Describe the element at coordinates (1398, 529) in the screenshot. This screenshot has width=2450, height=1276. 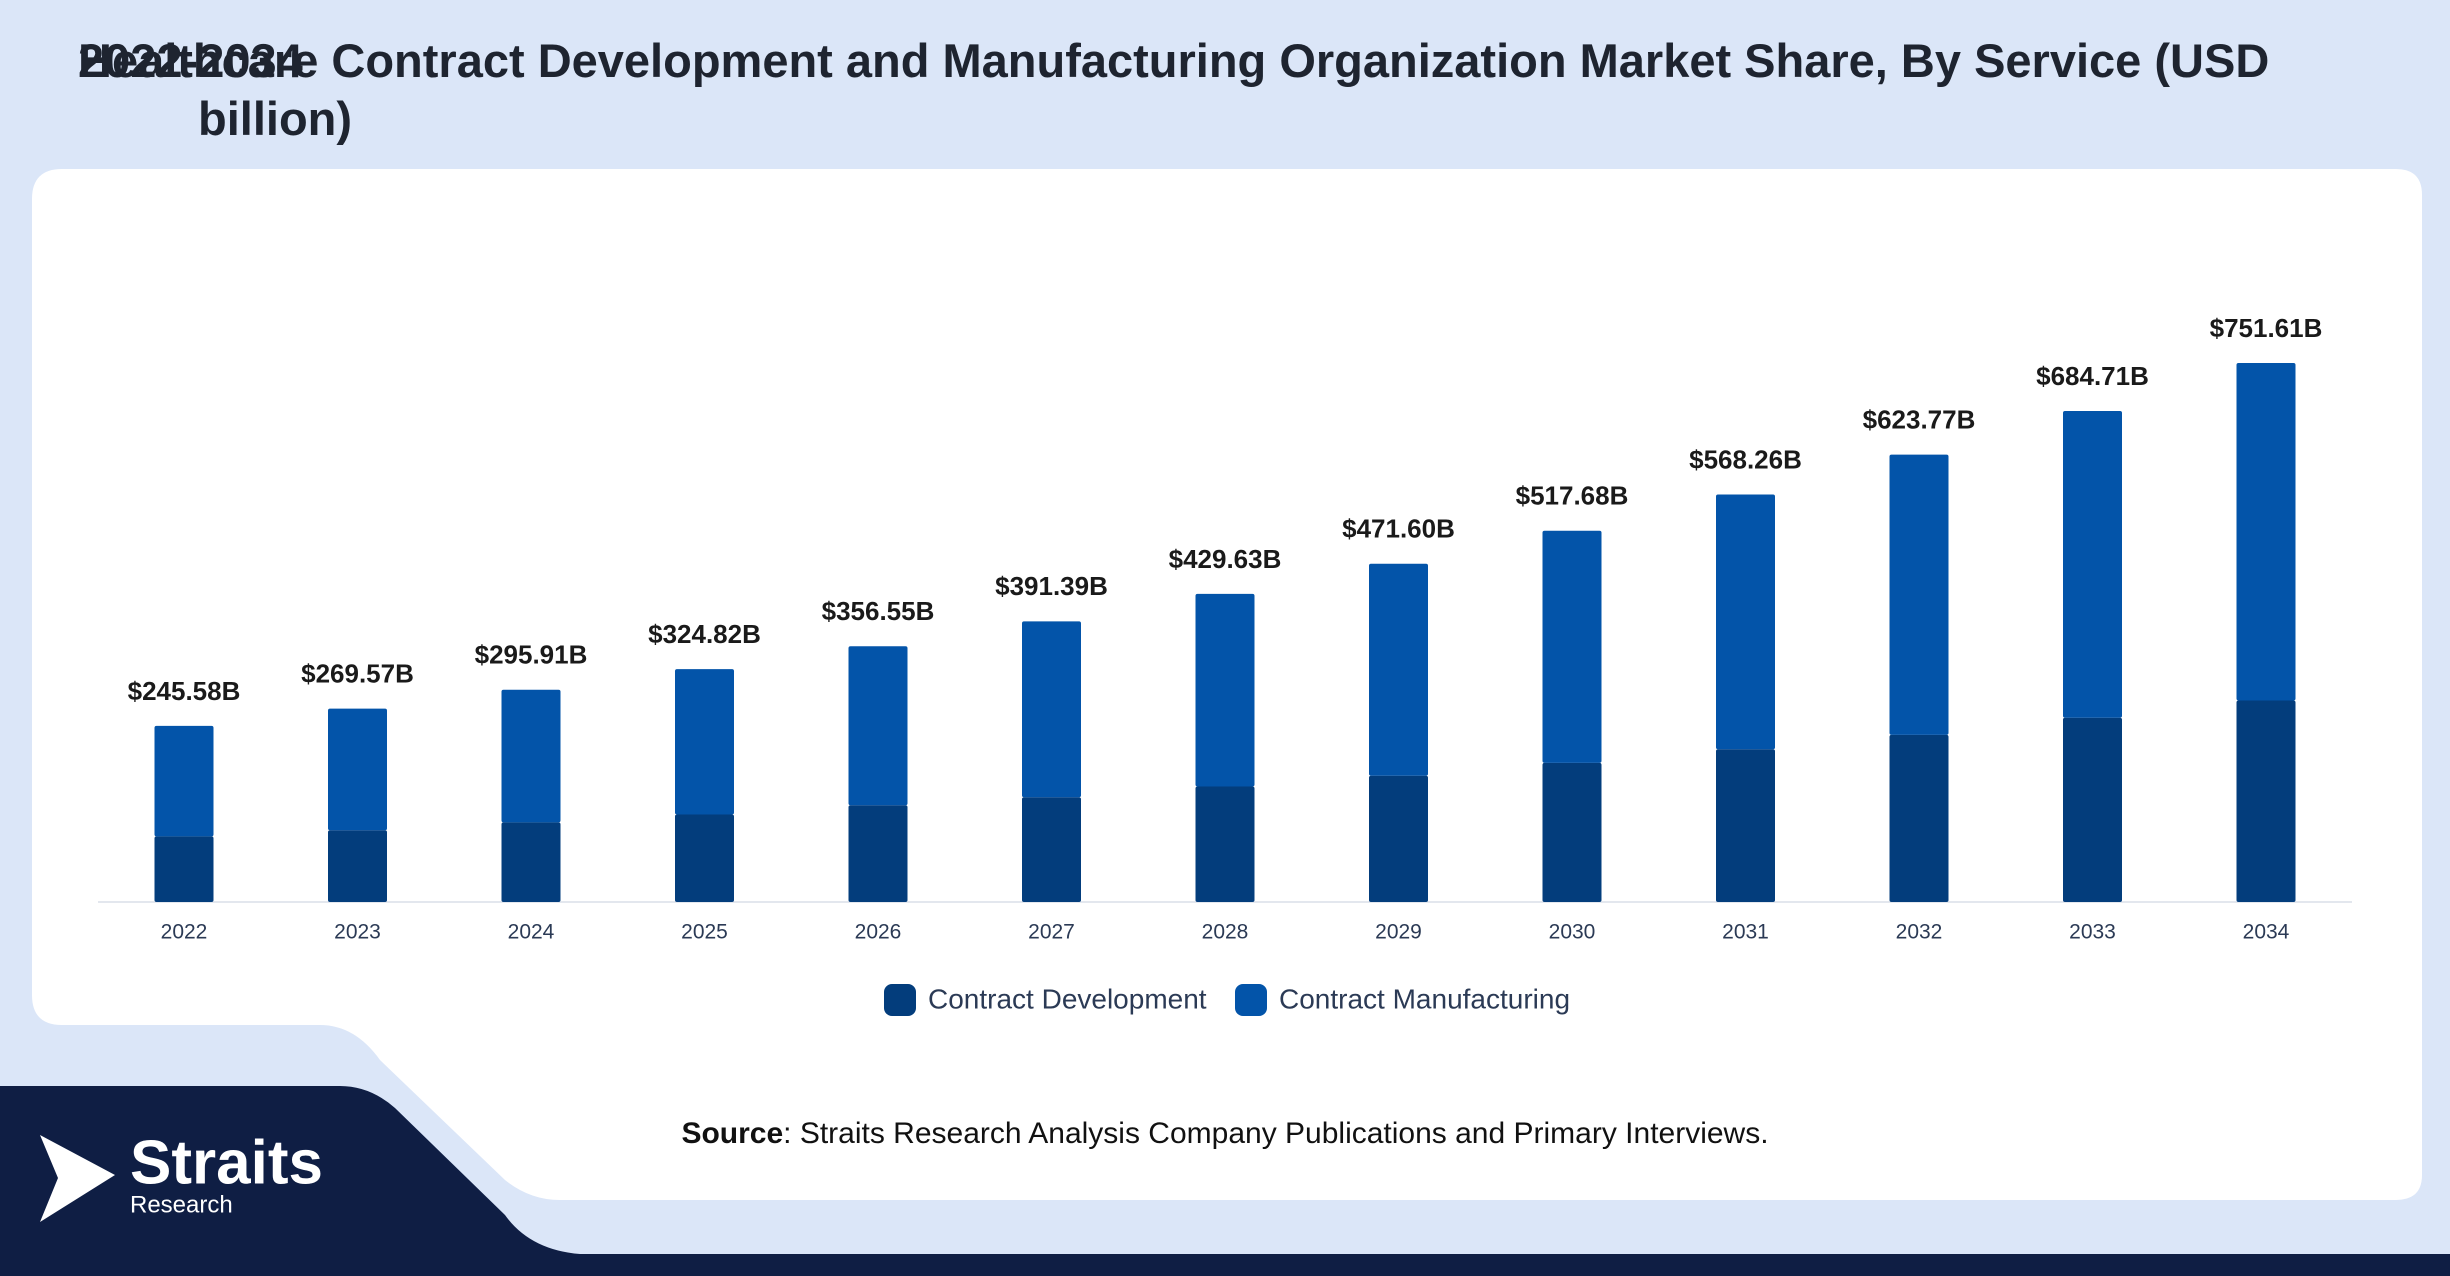
I see `total-label: $471.60B` at that location.